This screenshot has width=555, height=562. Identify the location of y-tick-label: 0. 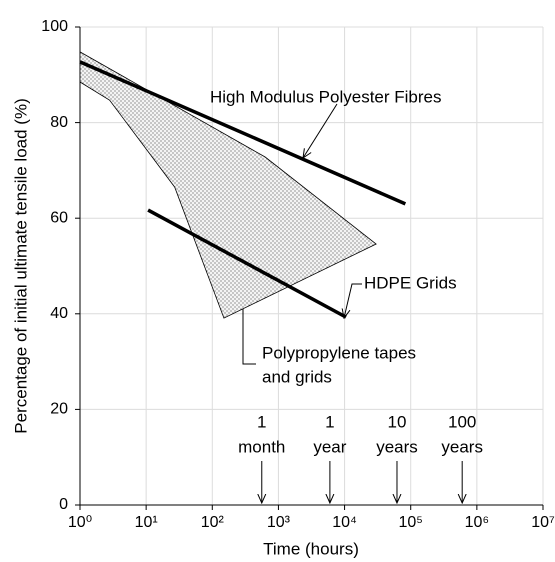
(63, 504).